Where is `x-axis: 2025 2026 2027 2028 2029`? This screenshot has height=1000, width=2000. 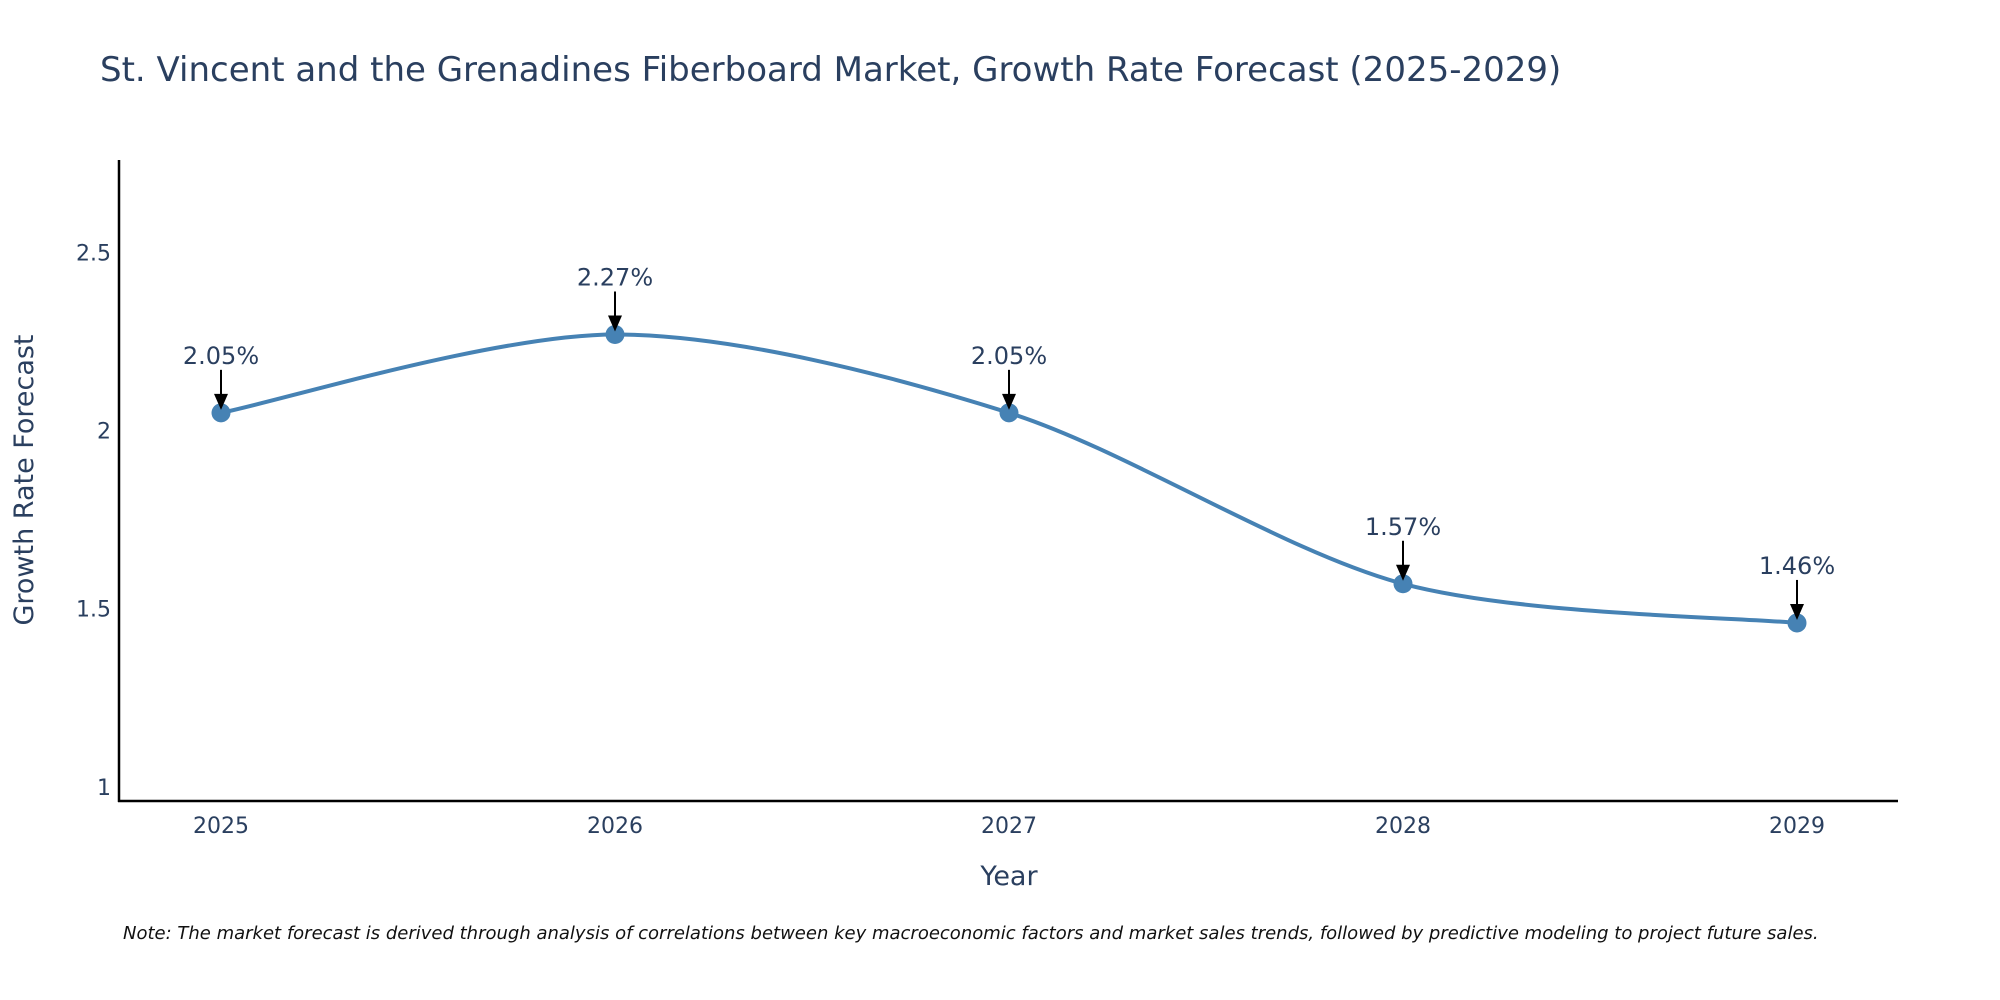 x-axis: 2025 2026 2027 2028 2029 is located at coordinates (1008, 819).